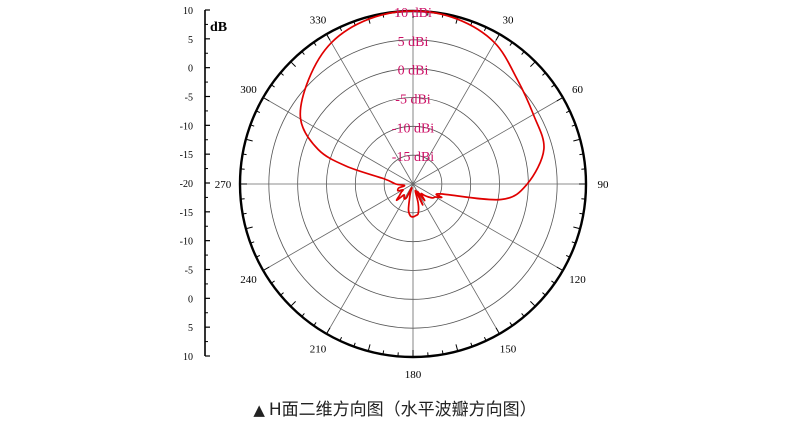 Image resolution: width=790 pixels, height=447 pixels. Describe the element at coordinates (413, 100) in the screenshot. I see `radial-label: -5 dBi` at that location.